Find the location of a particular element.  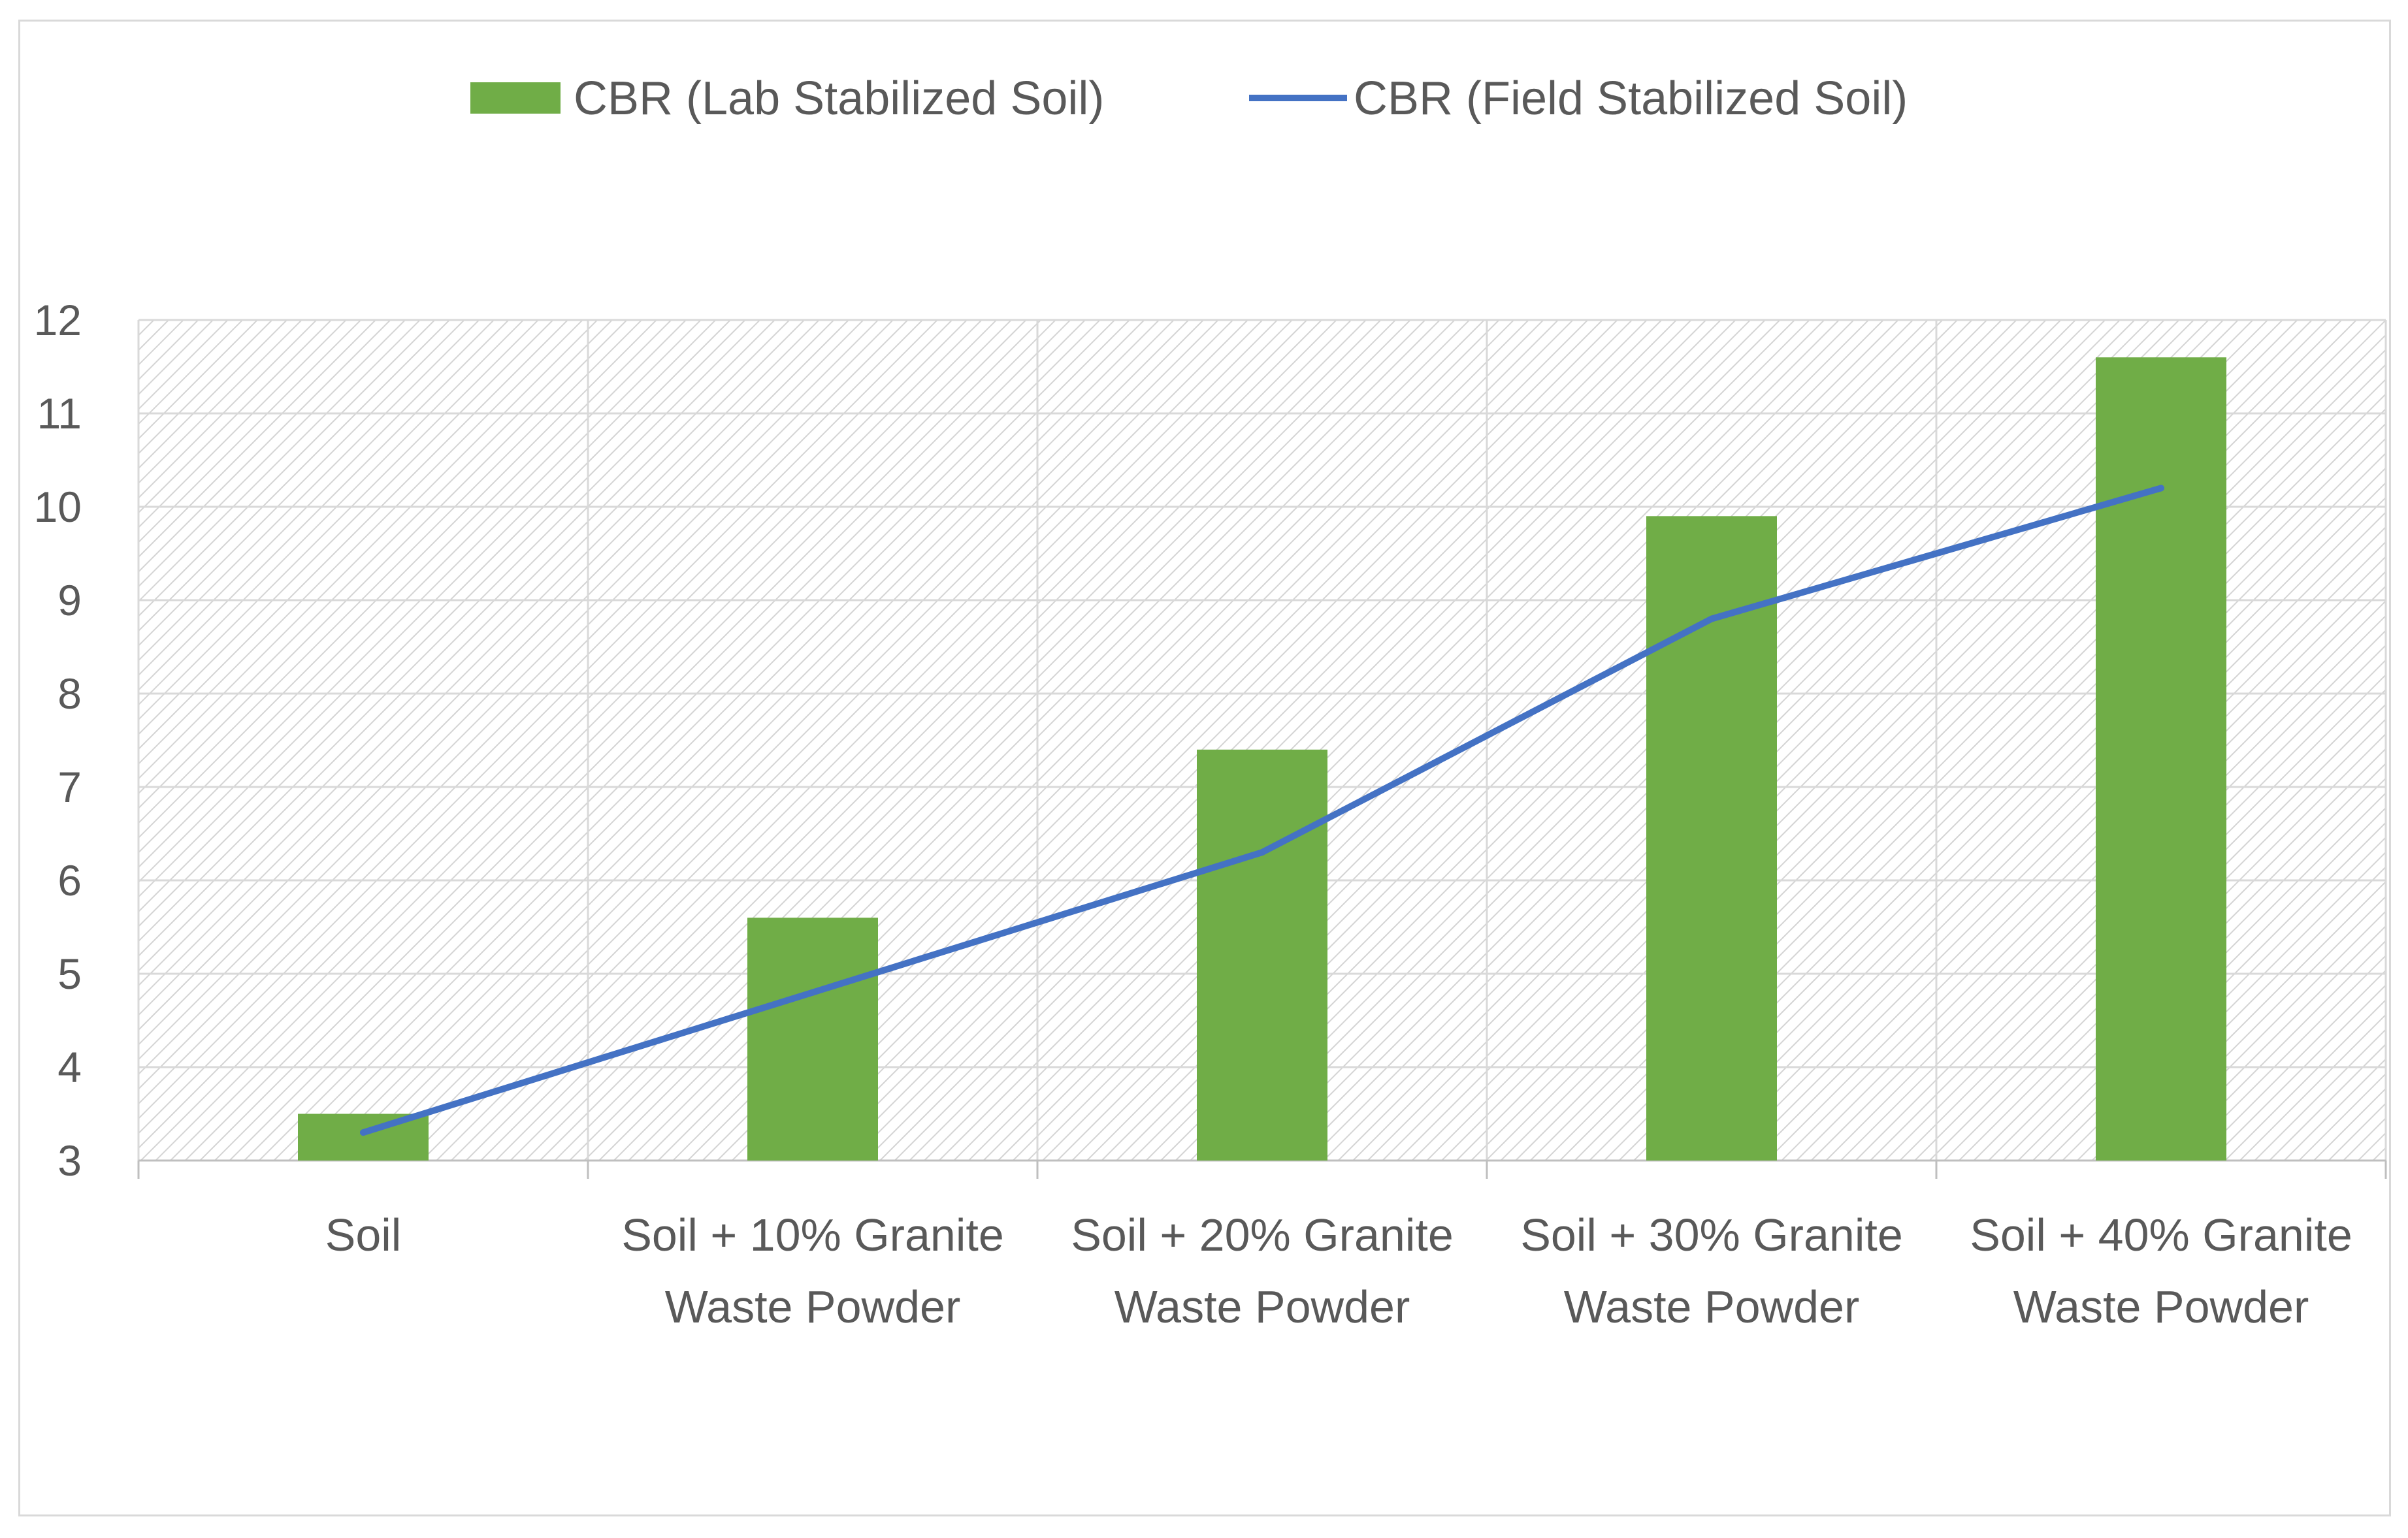

y-tick-label: 9 is located at coordinates (69, 600).